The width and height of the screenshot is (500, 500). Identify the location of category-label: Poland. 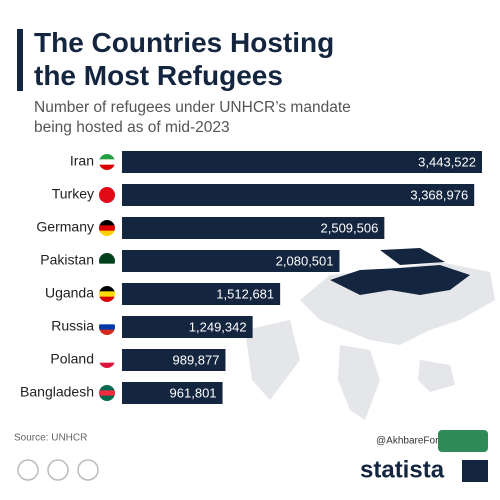
(72, 359).